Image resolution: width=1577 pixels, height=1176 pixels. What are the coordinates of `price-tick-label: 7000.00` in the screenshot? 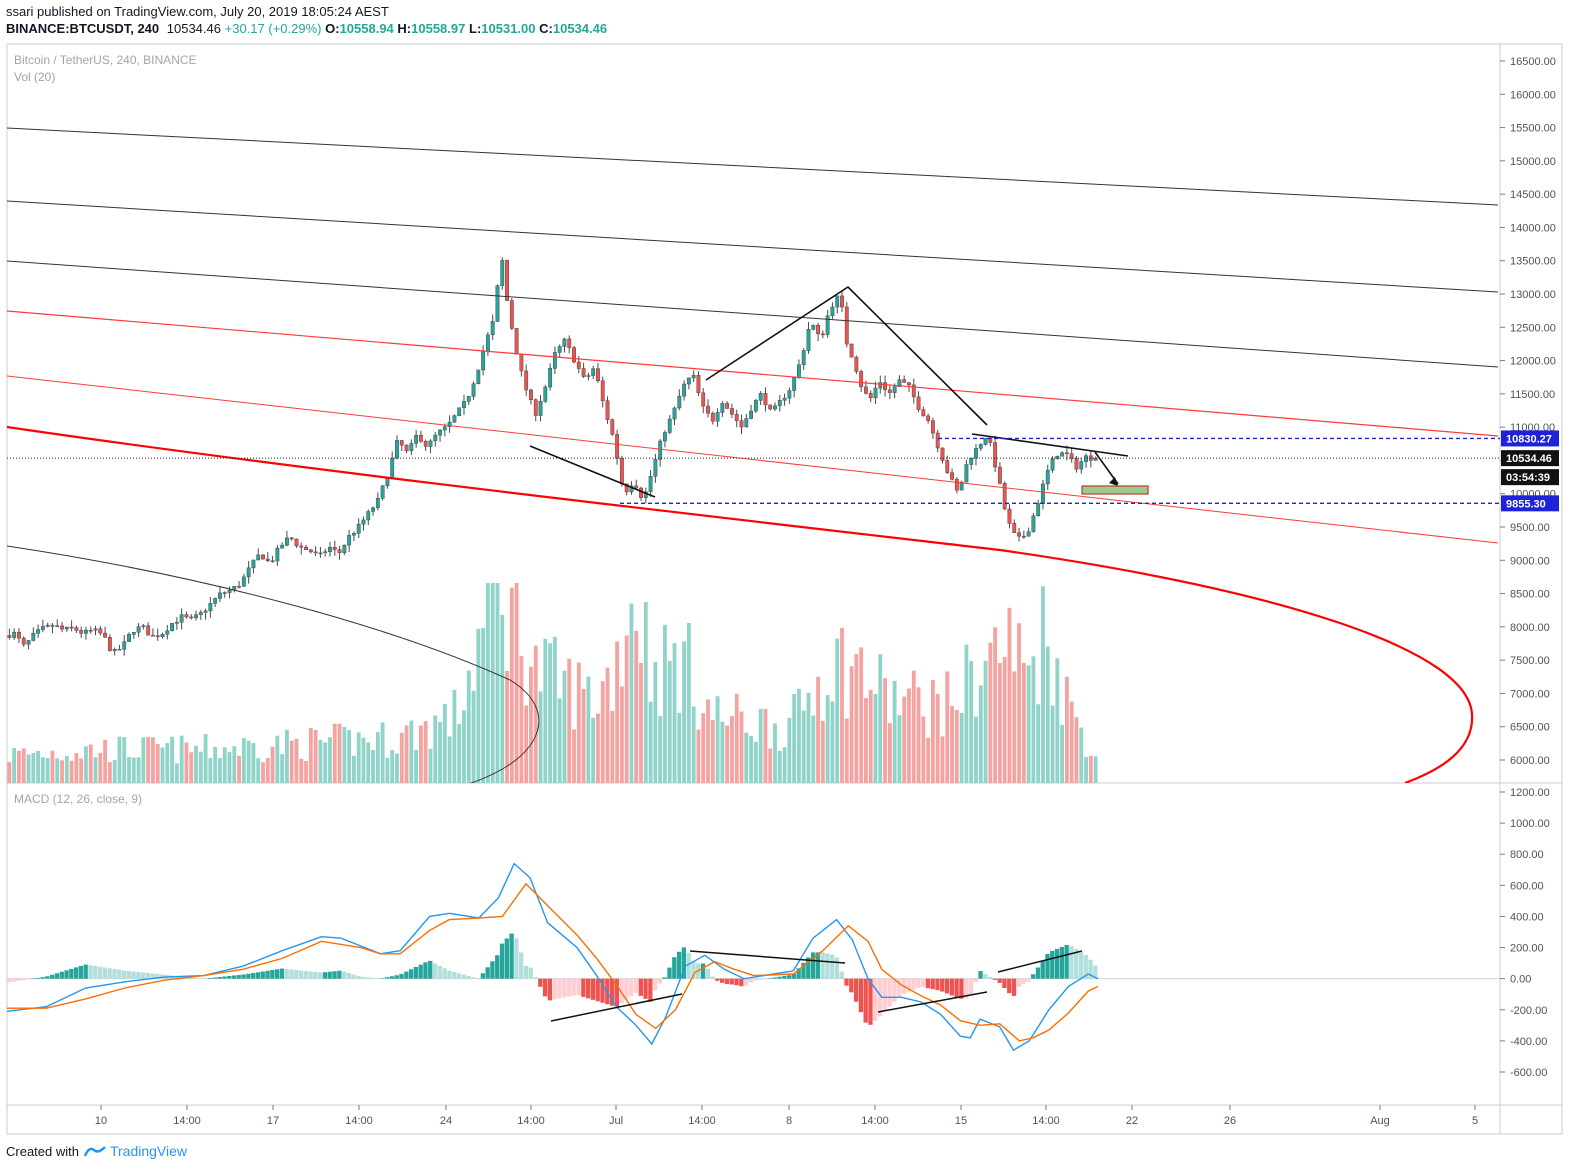 It's located at (1530, 694).